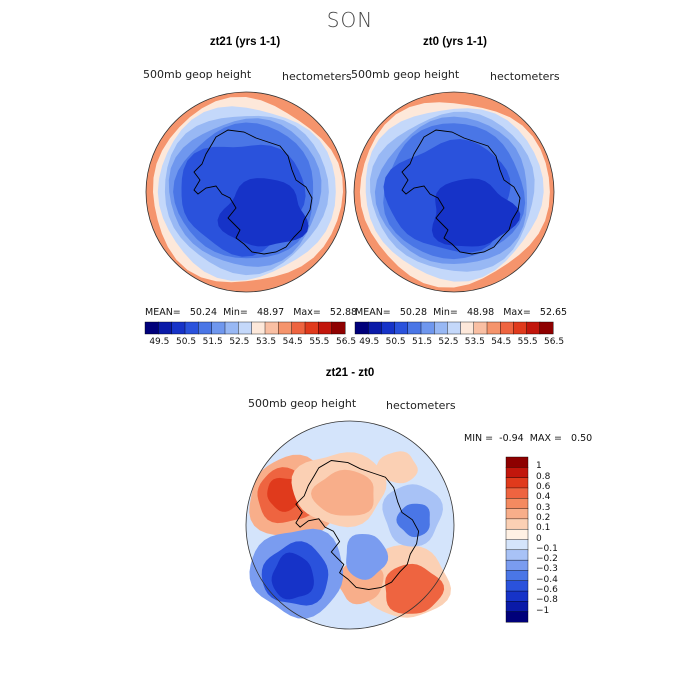 This screenshot has width=700, height=700. Describe the element at coordinates (543, 497) in the screenshot. I see `colorbar-tick-diff: 0.4` at that location.